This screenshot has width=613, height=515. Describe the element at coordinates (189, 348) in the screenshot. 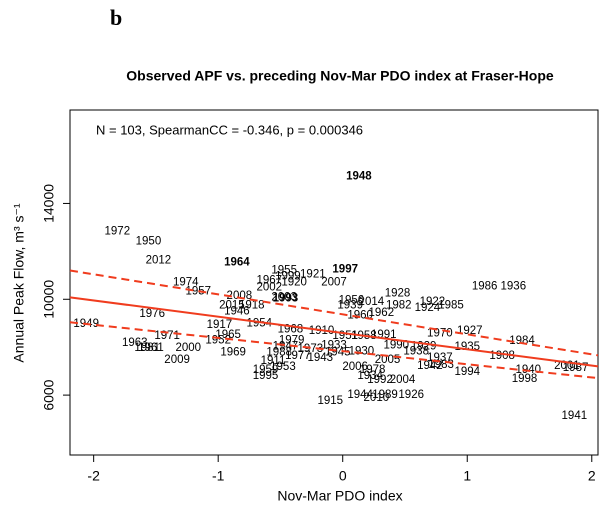

I see `point-label: 2000` at that location.